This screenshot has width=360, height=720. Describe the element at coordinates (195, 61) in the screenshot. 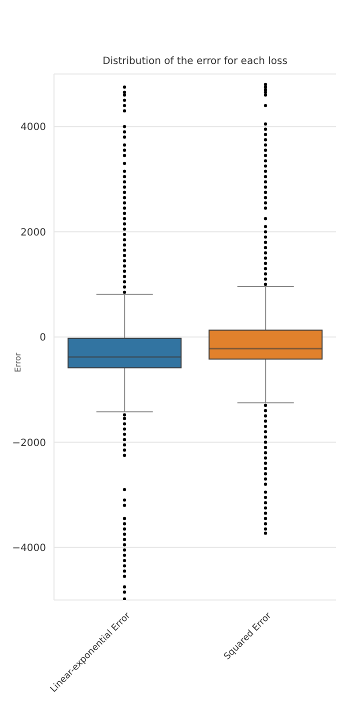

I see `chart-title: Distribution of the error for each loss` at that location.